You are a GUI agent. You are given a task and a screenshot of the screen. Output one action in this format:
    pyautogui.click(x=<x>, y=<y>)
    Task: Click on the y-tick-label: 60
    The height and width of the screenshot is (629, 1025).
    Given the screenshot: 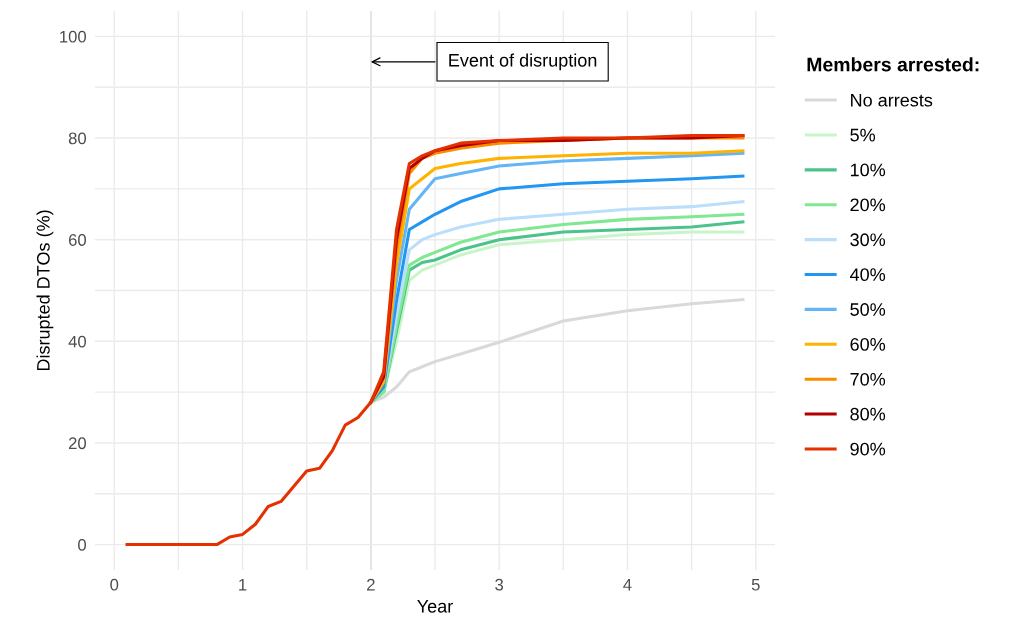 What is the action you would take?
    pyautogui.click(x=77, y=240)
    